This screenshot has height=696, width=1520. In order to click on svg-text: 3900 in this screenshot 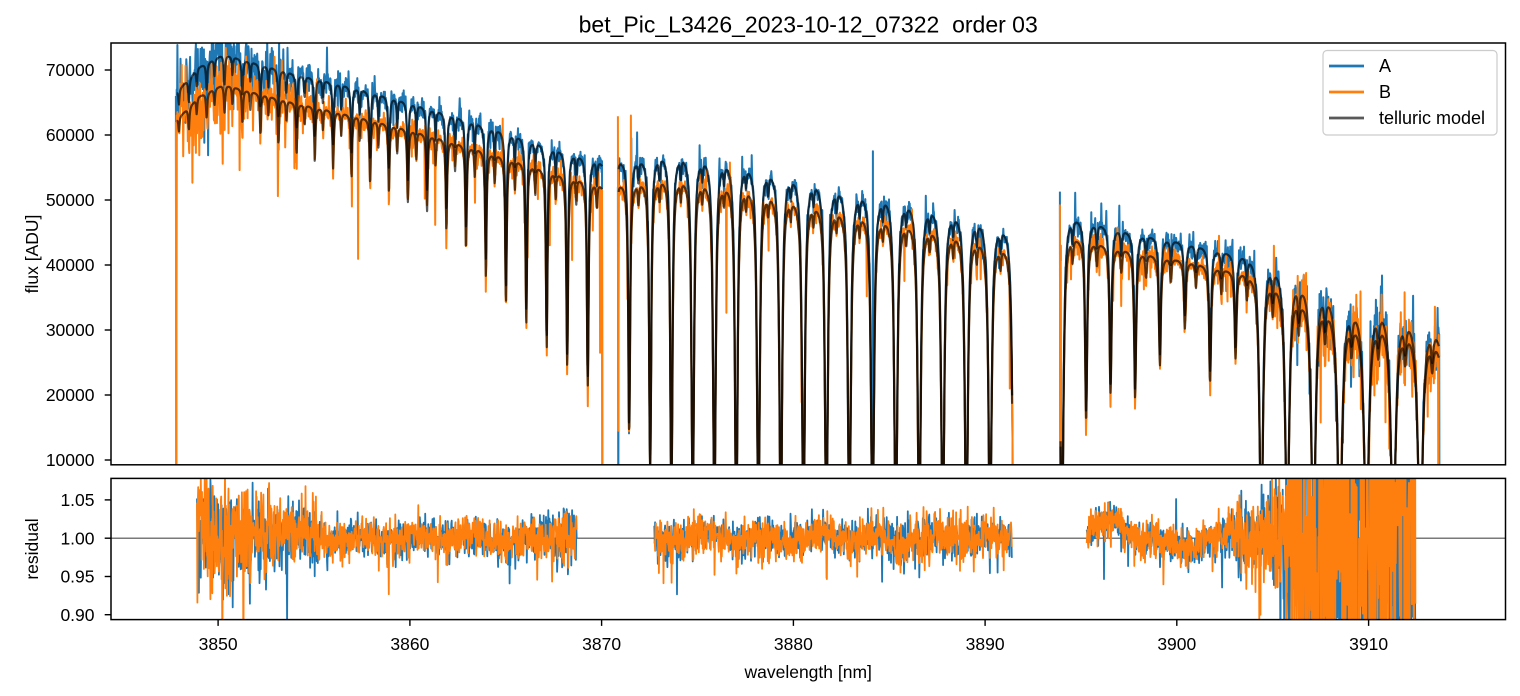, I will do `click(1176, 644)`.